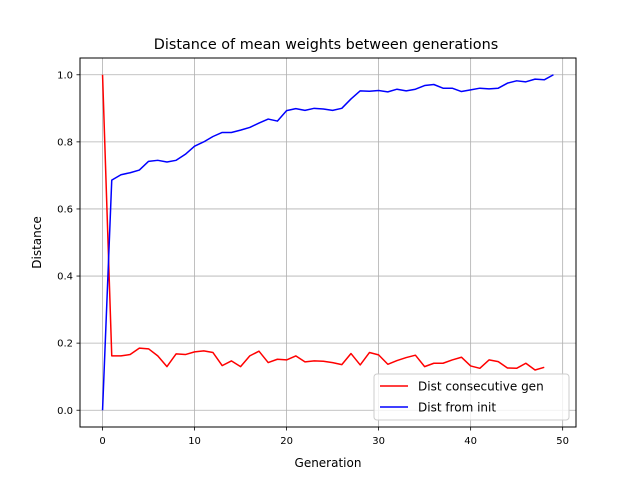  I want to click on y-tick-label: 0.0, so click(65, 411).